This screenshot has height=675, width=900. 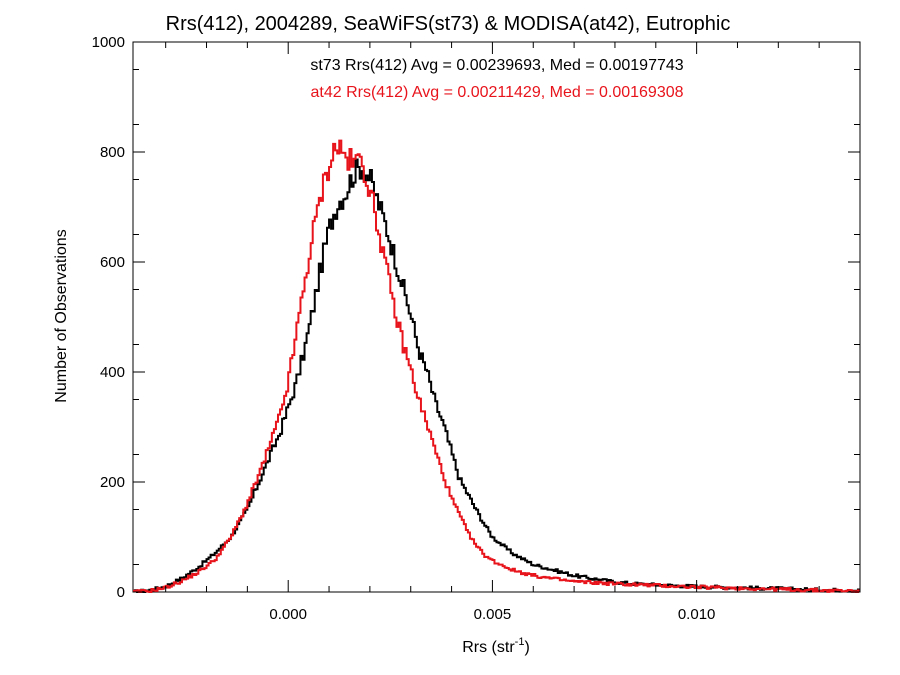 I want to click on x-axis-label-close: ), so click(x=526, y=647).